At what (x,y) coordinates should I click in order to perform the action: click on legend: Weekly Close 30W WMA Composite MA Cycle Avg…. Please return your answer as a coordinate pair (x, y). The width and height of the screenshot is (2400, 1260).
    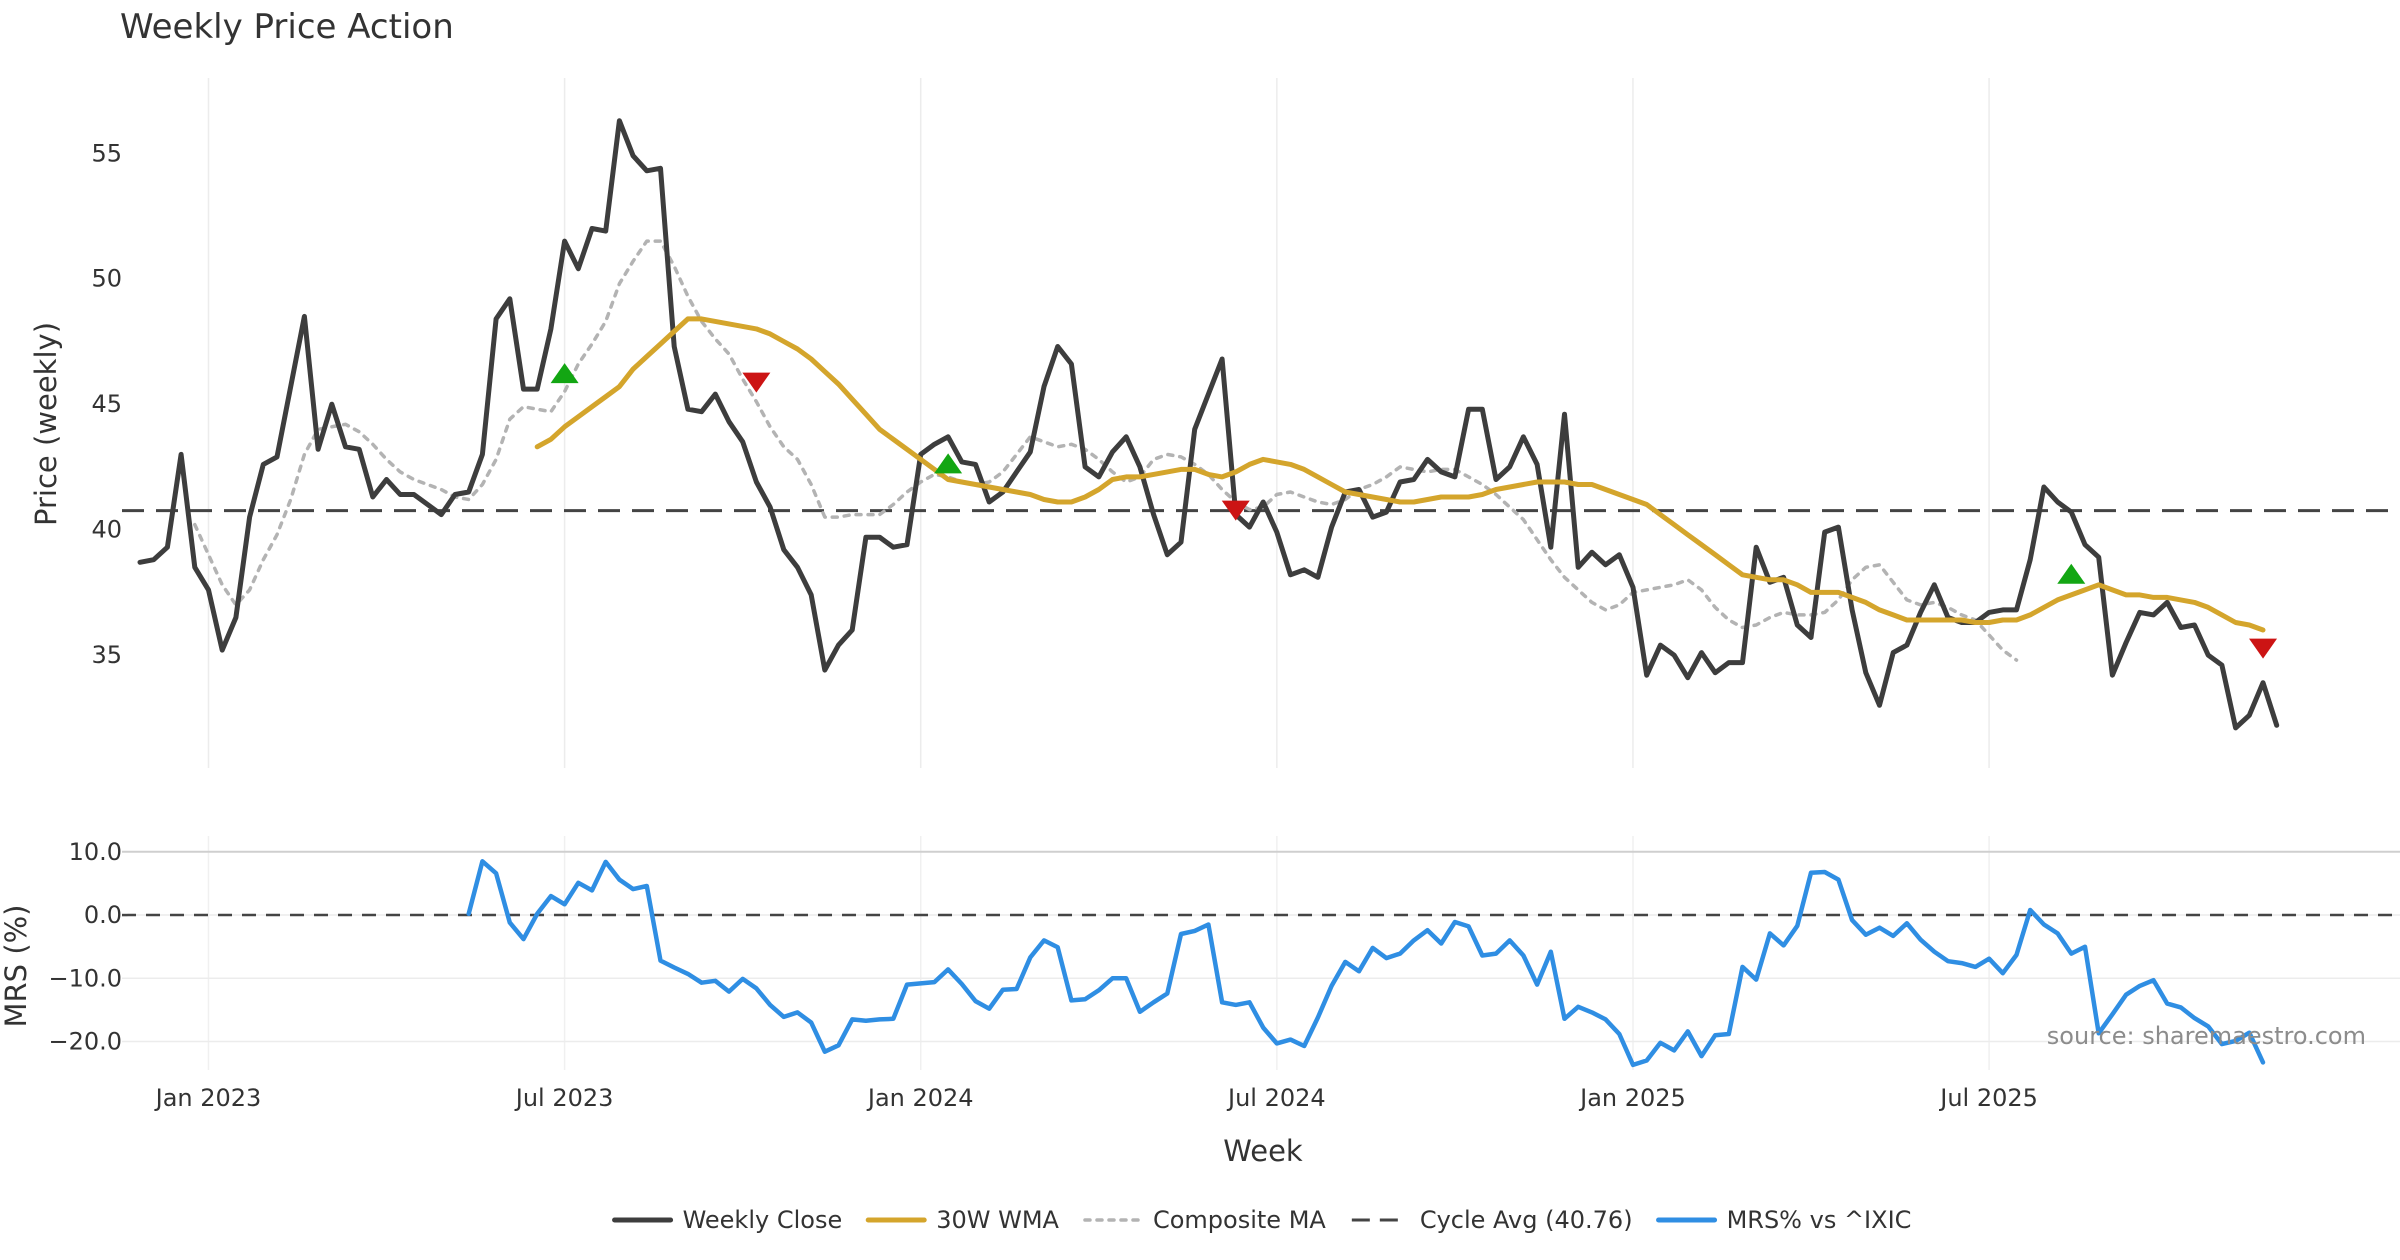
    Looking at the image, I should click on (1262, 1220).